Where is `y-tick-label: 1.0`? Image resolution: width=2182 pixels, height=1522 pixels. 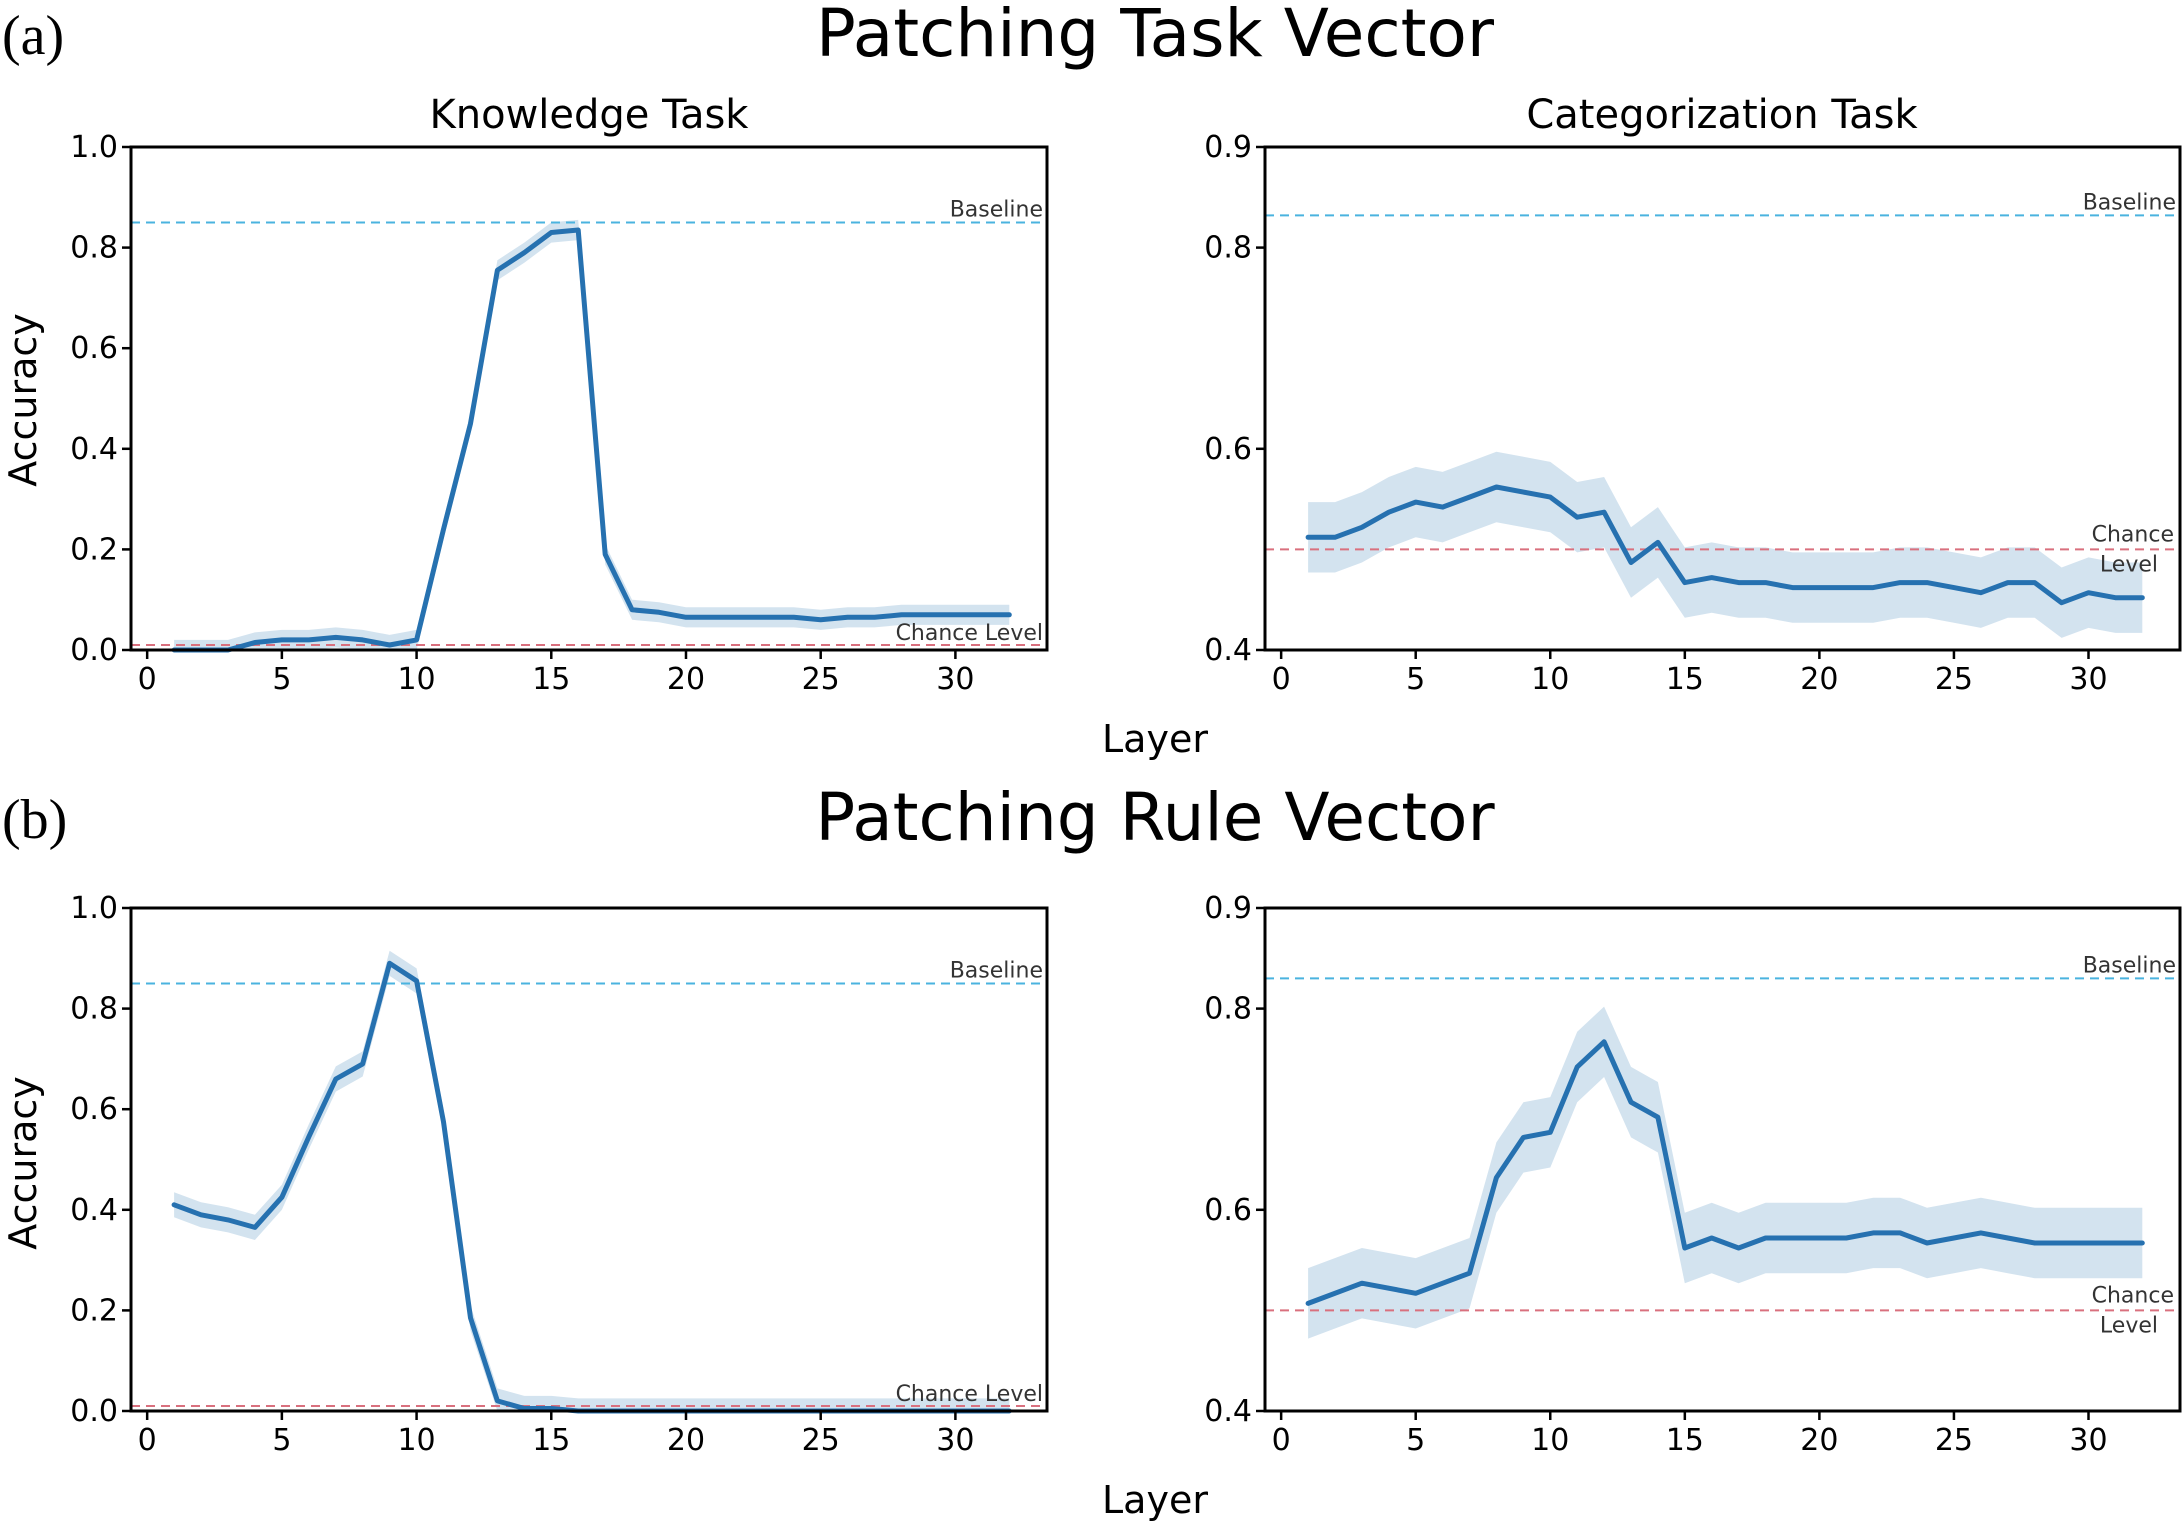 y-tick-label: 1.0 is located at coordinates (94, 147).